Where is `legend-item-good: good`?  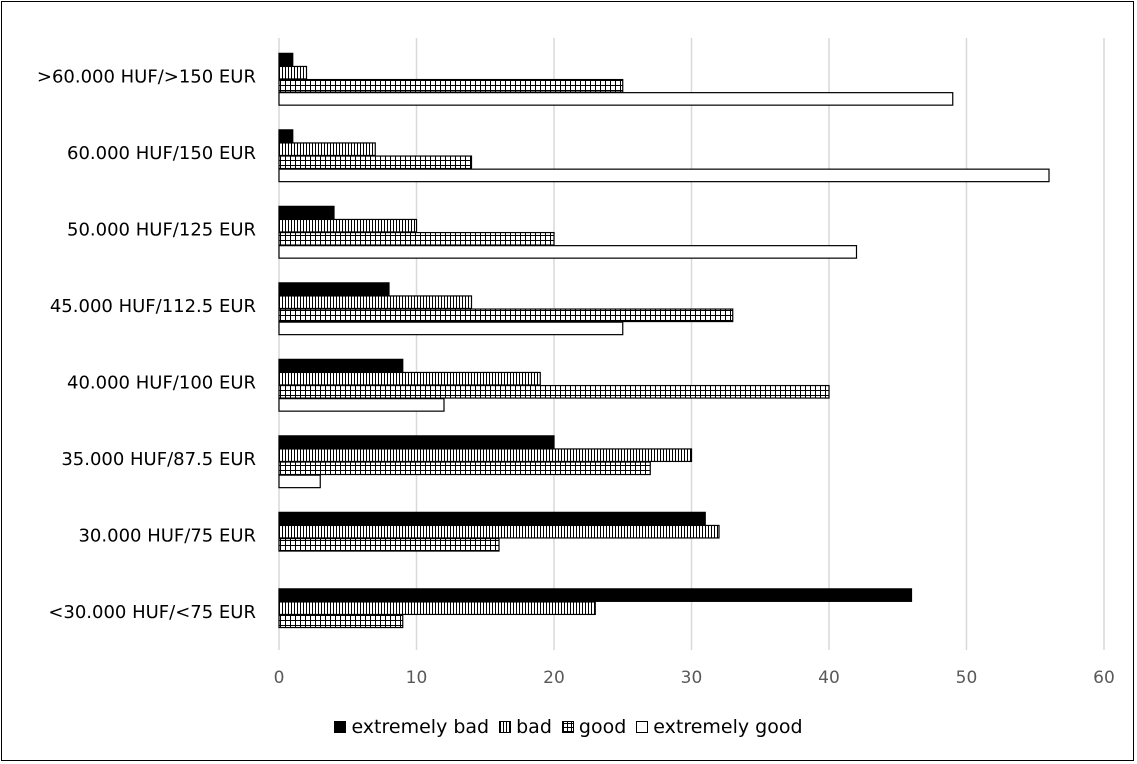
legend-item-good: good is located at coordinates (594, 727).